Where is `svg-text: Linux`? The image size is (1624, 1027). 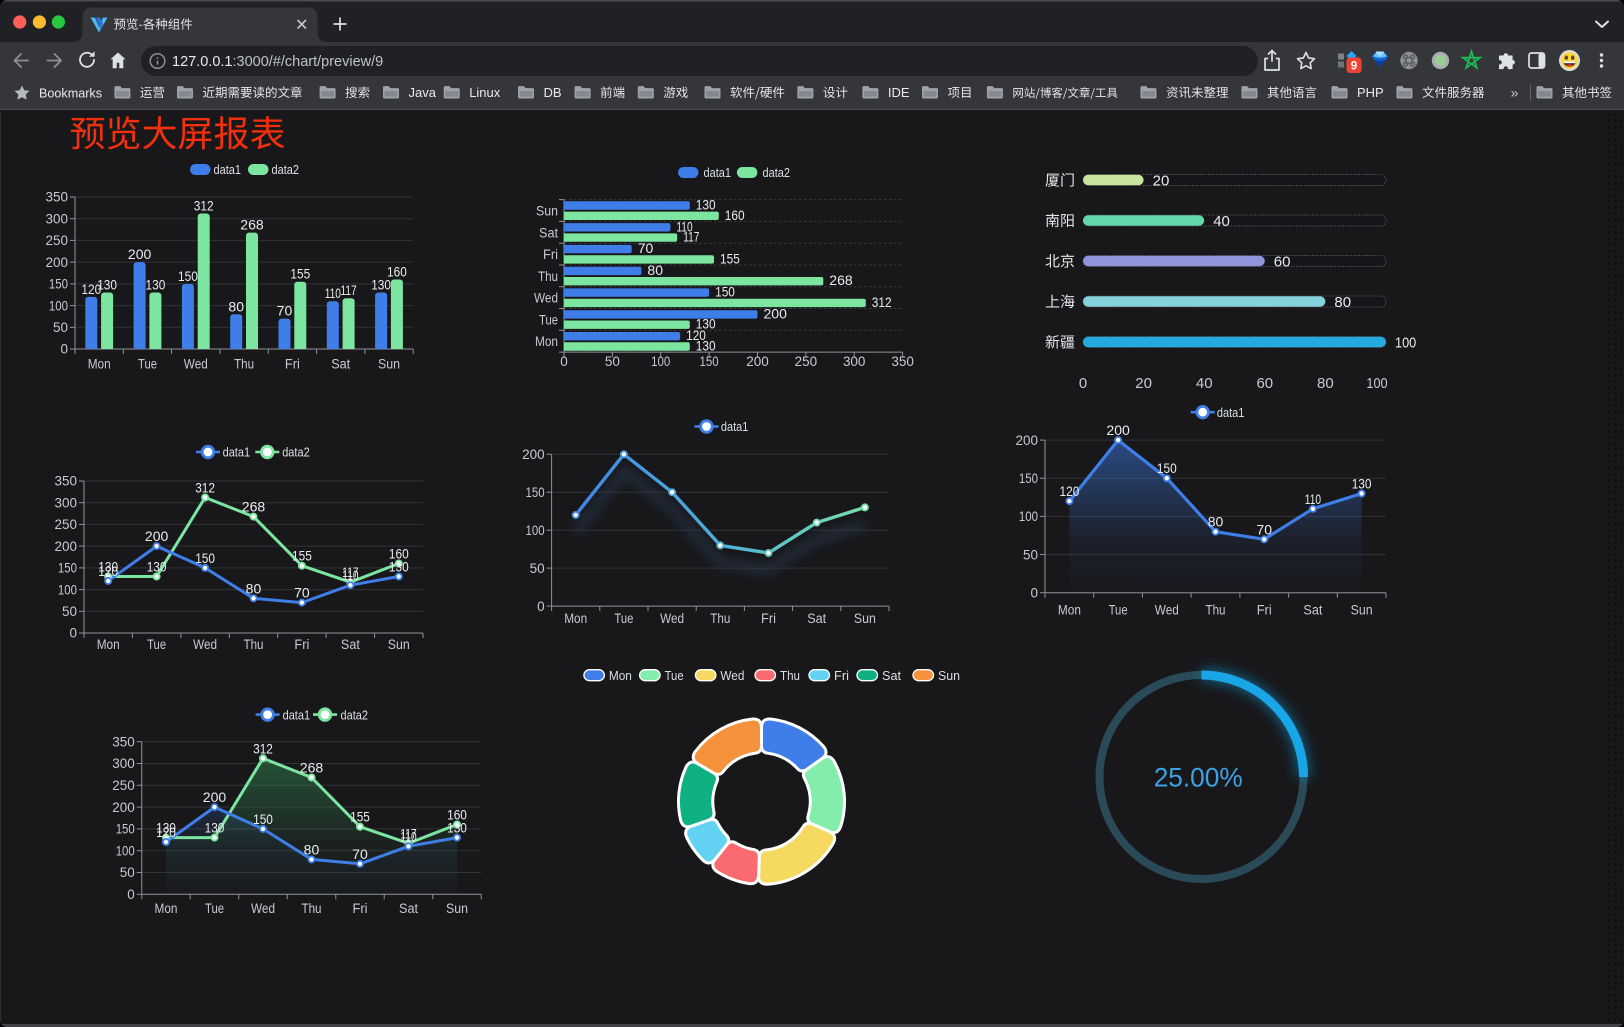 svg-text: Linux is located at coordinates (485, 92).